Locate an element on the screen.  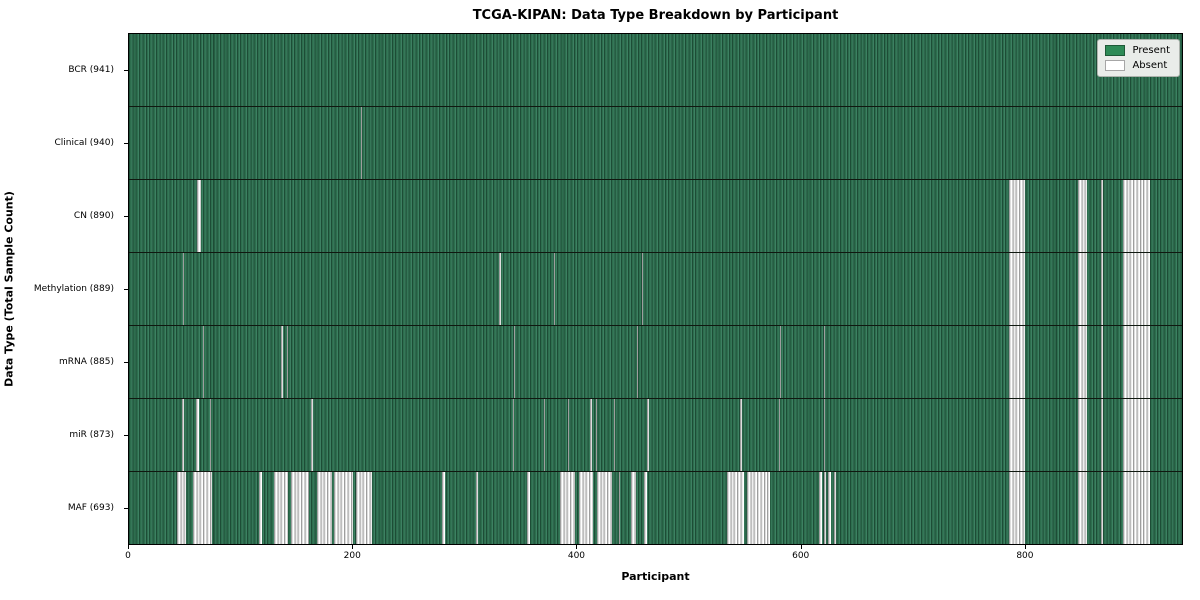
ytick-label-mir: miR (873) is located at coordinates (91, 435).